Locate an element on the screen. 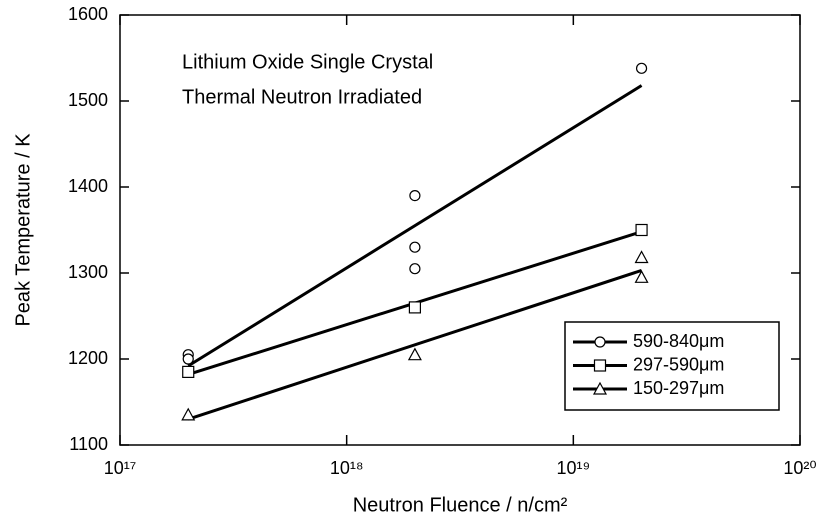  y-tick-label: 1400 is located at coordinates (88, 186).